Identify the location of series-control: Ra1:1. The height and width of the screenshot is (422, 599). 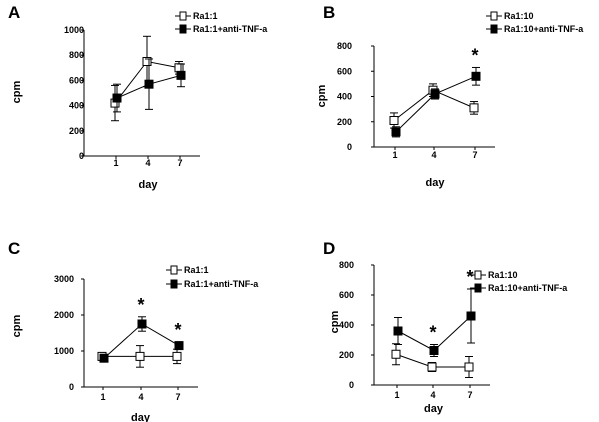
(164, 66).